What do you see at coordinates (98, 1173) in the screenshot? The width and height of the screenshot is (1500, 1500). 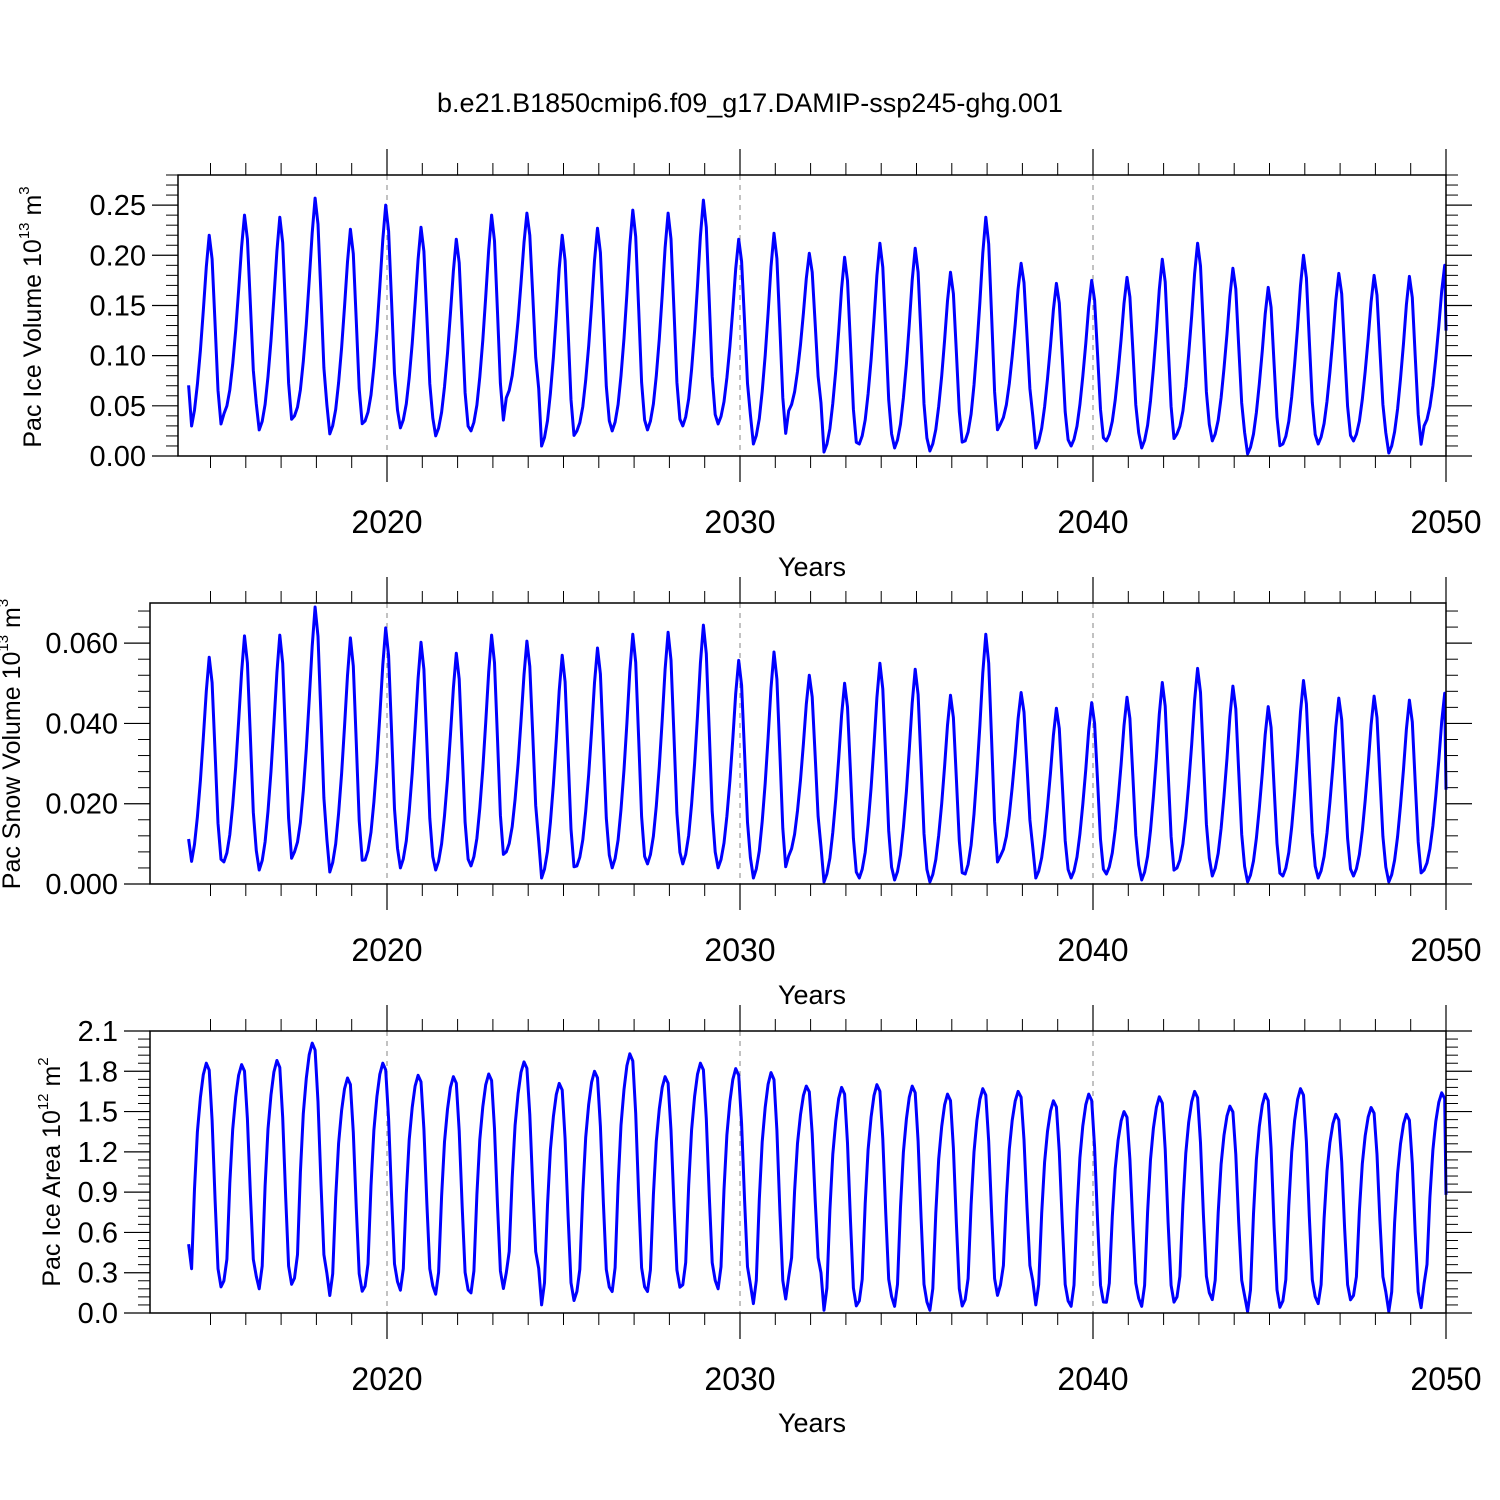 I see `ice-area-y-tick-labels: 0.0 0.3 0.6 0.9 1.2 1.5 1.8 2.1` at bounding box center [98, 1173].